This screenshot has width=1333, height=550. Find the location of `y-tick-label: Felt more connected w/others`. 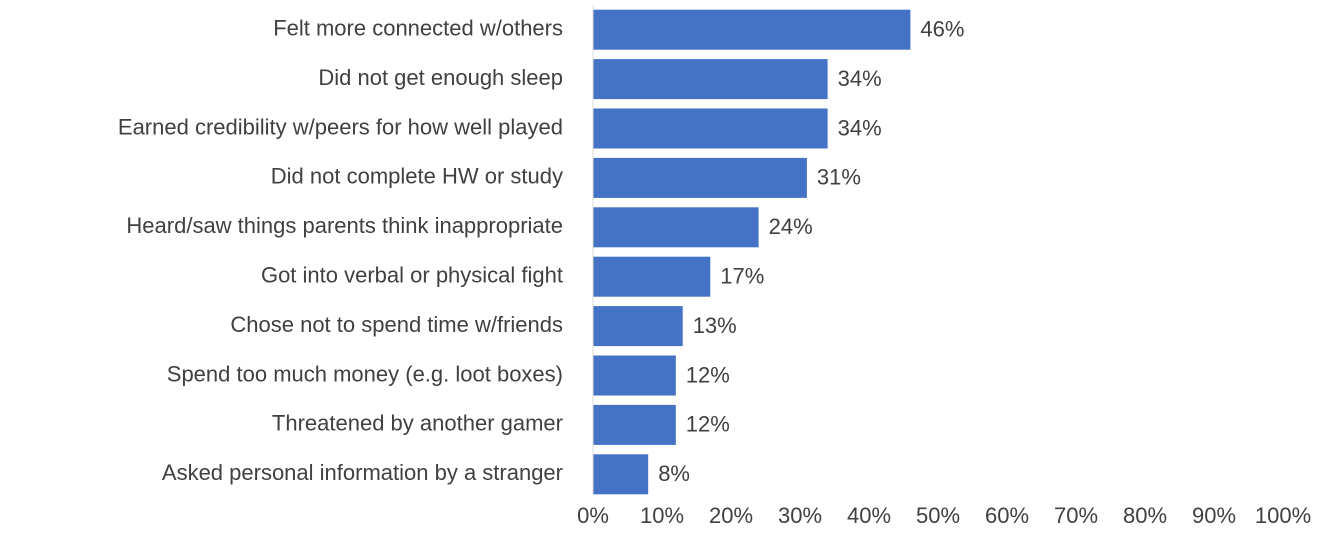

y-tick-label: Felt more connected w/others is located at coordinates (418, 28).